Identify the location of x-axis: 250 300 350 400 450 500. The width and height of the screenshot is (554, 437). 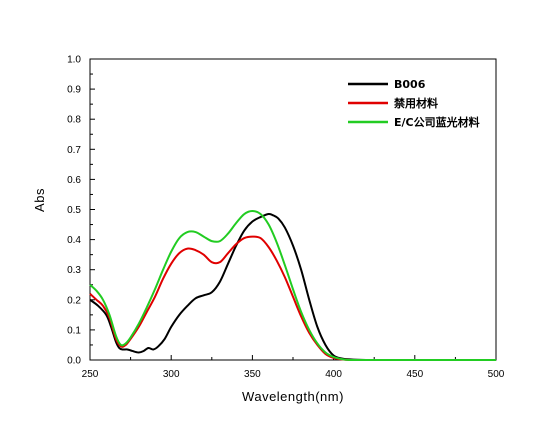
(293, 367).